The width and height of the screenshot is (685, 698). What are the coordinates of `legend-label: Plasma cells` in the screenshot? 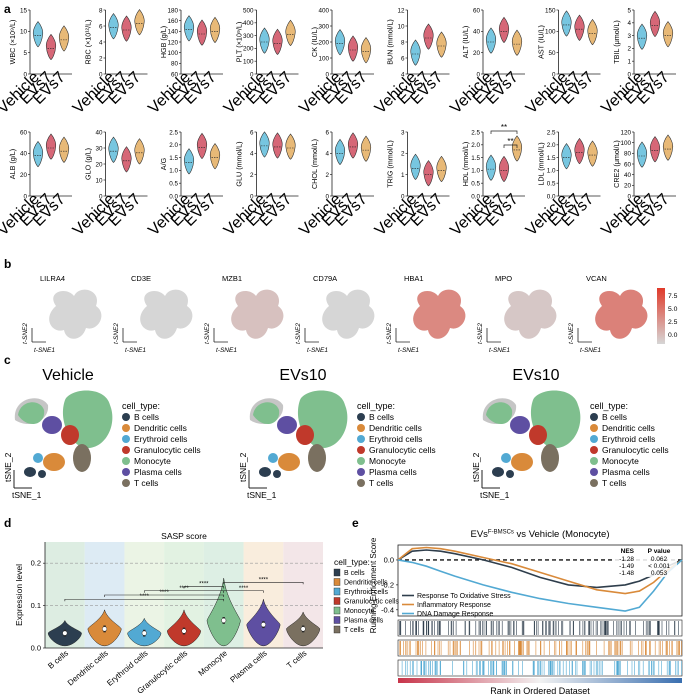 It's located at (158, 472).